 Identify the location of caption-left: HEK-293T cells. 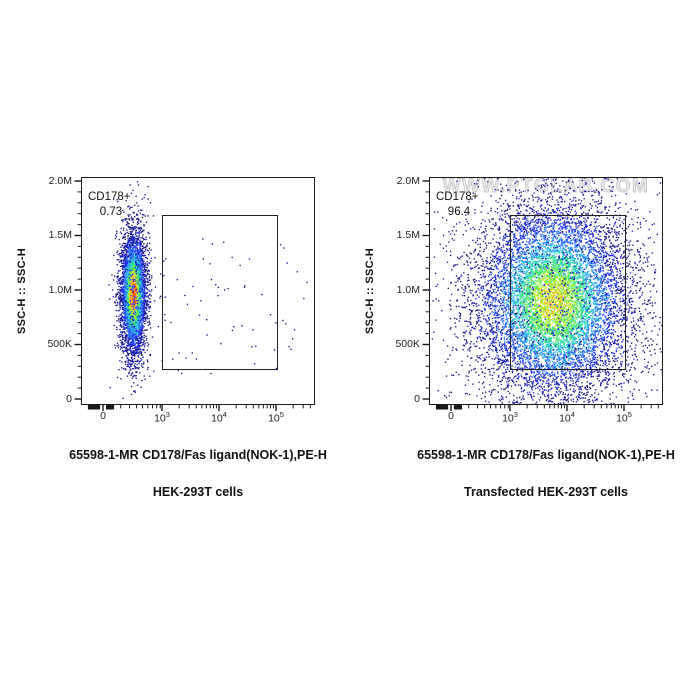
(198, 492).